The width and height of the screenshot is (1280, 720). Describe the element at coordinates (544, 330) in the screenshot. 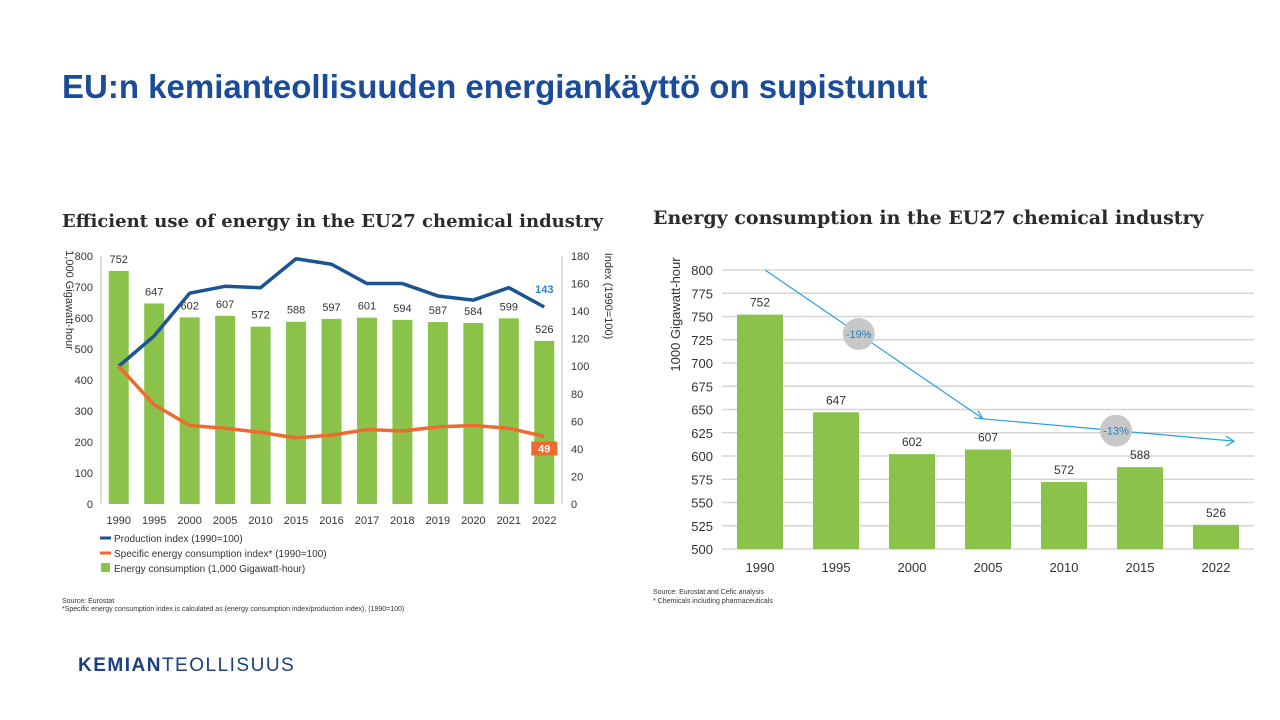

I see `chart1-bar-value-label: 526` at that location.